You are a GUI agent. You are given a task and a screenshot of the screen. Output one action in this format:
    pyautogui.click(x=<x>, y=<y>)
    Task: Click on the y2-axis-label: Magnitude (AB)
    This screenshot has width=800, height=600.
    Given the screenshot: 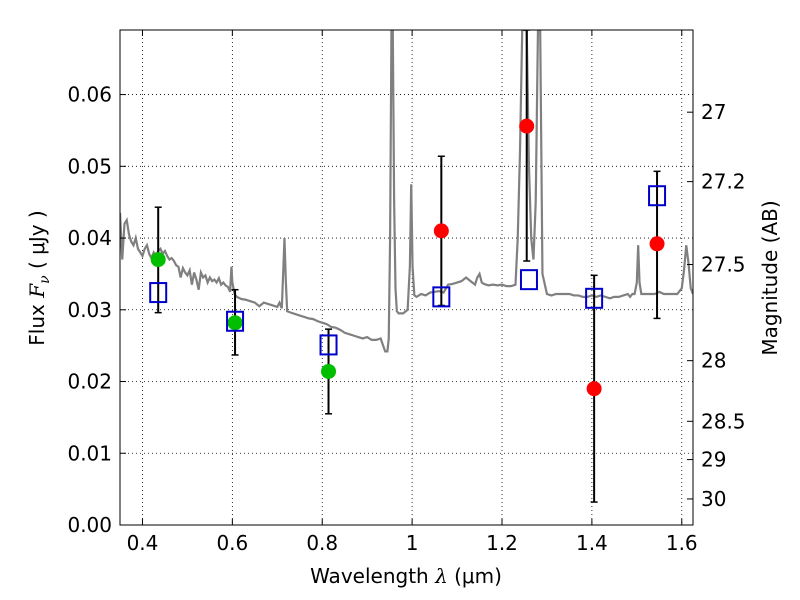 What is the action you would take?
    pyautogui.click(x=770, y=277)
    